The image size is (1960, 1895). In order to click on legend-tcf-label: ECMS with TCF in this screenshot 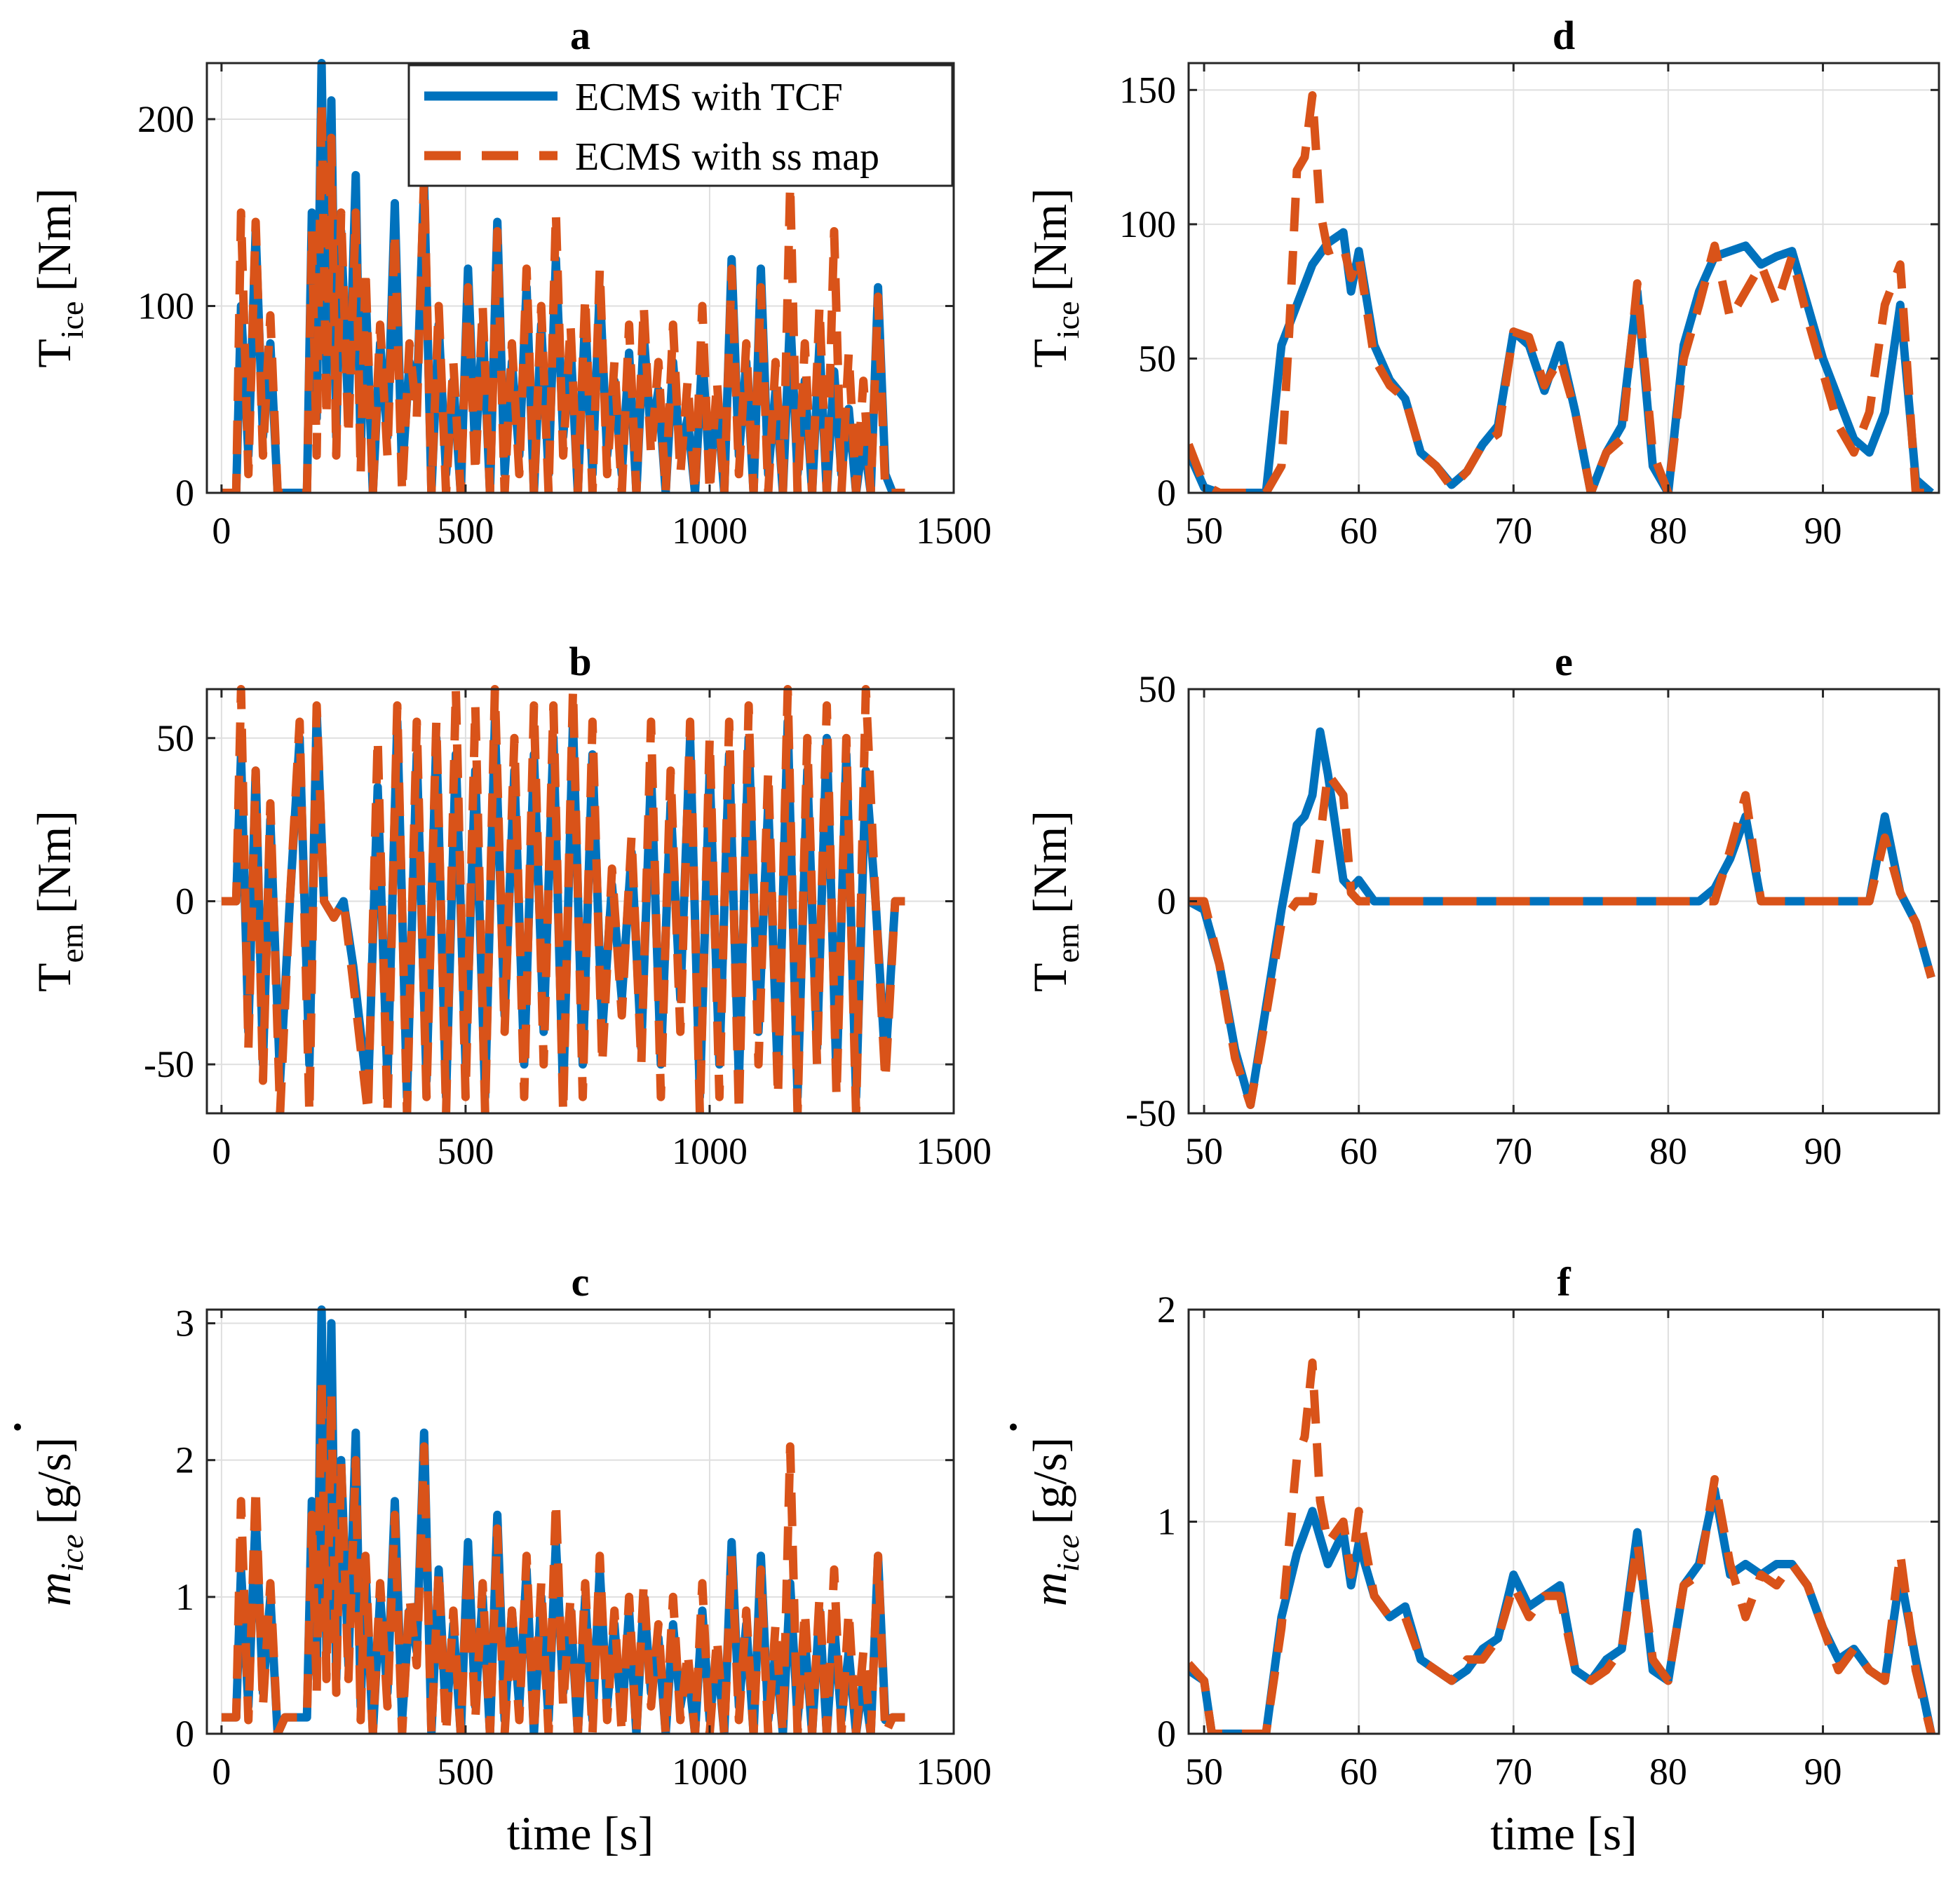, I will do `click(709, 98)`.